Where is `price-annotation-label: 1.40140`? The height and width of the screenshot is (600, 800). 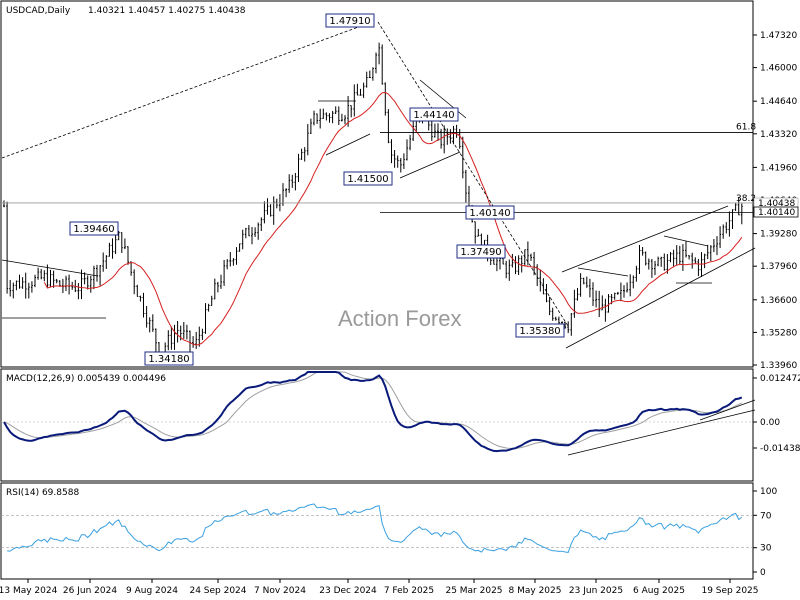
price-annotation-label: 1.40140 is located at coordinates (489, 213).